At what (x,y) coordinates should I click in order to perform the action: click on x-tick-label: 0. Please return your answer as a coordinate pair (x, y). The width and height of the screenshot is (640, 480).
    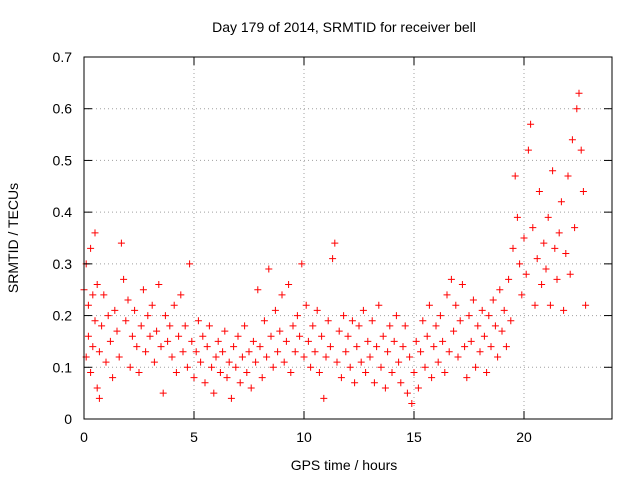
    Looking at the image, I should click on (84, 437).